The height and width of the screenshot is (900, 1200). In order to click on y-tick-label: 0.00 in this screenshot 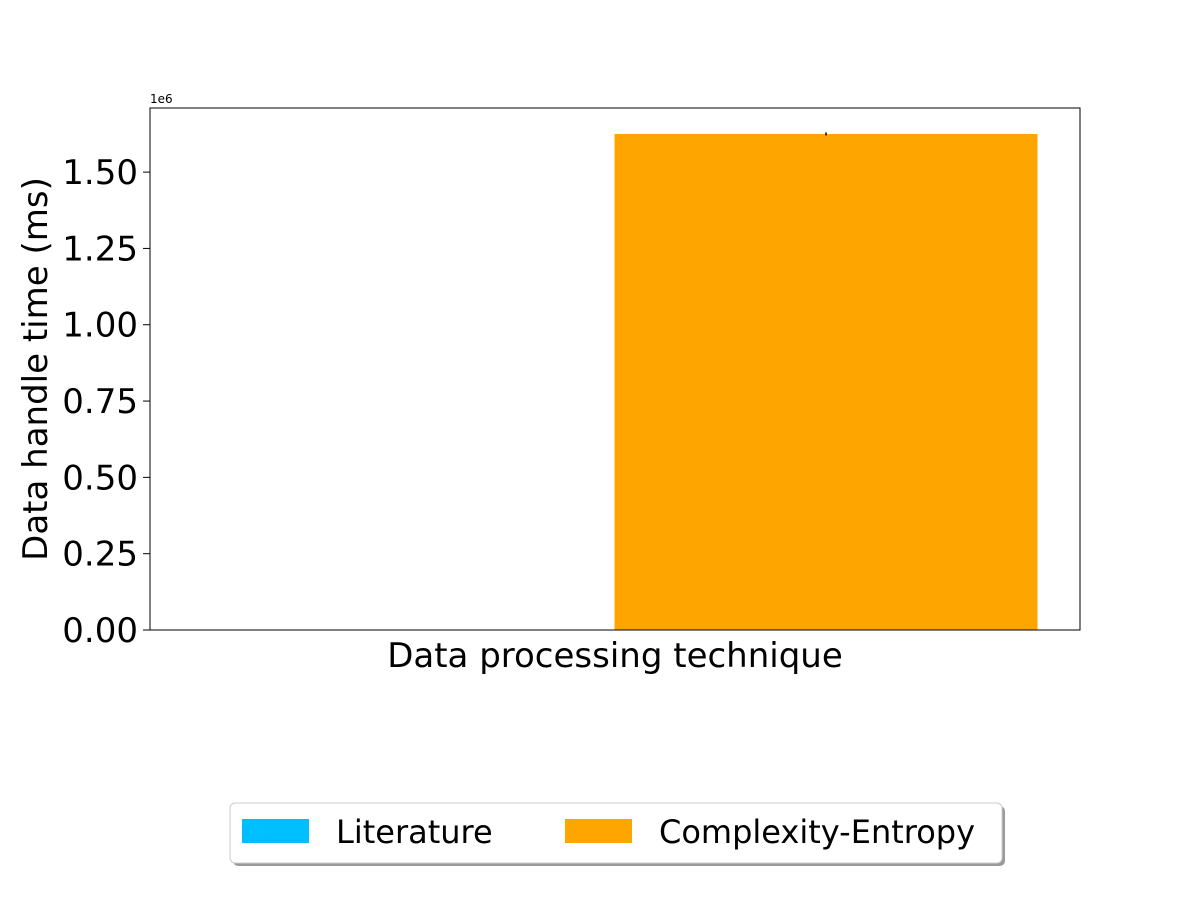, I will do `click(100, 631)`.